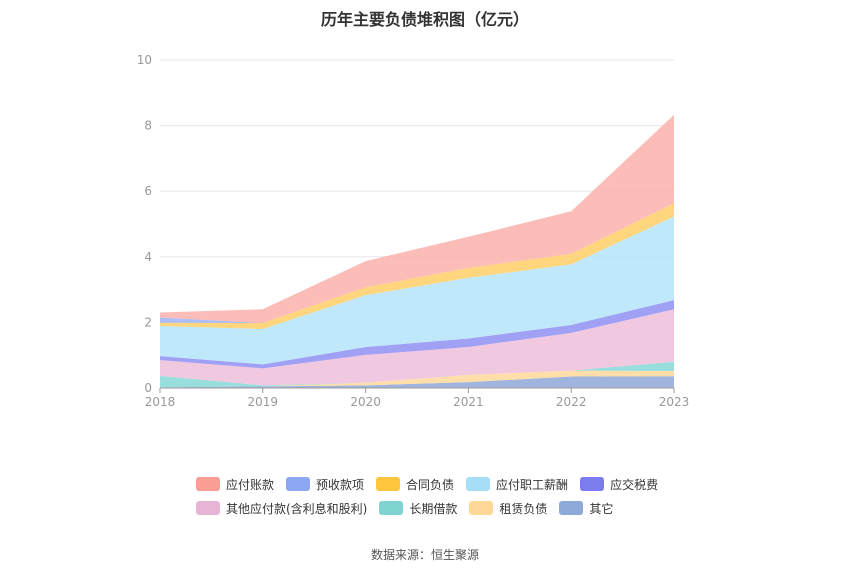  Describe the element at coordinates (297, 508) in the screenshot. I see `legend-label: 其他应付款(含利息和股利)` at that location.